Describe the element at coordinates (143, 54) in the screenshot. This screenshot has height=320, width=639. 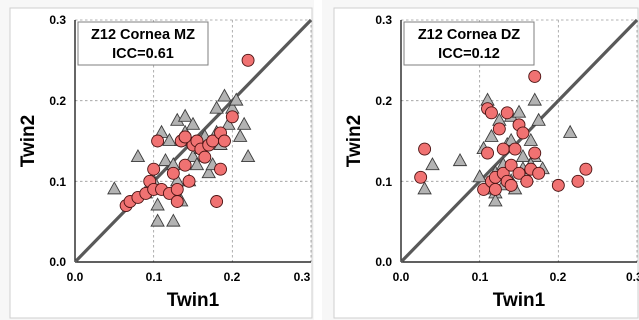
I see `icc-label: ICC=0.61` at that location.